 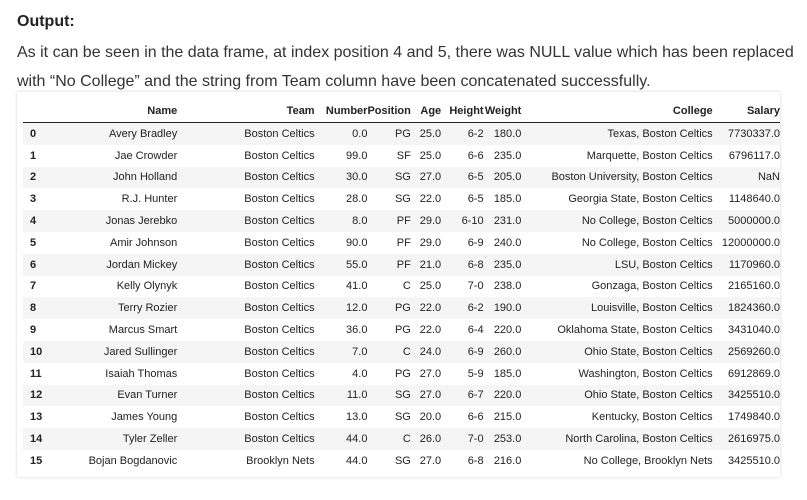 What do you see at coordinates (357, 330) in the screenshot?
I see `cell-number: 36.0` at bounding box center [357, 330].